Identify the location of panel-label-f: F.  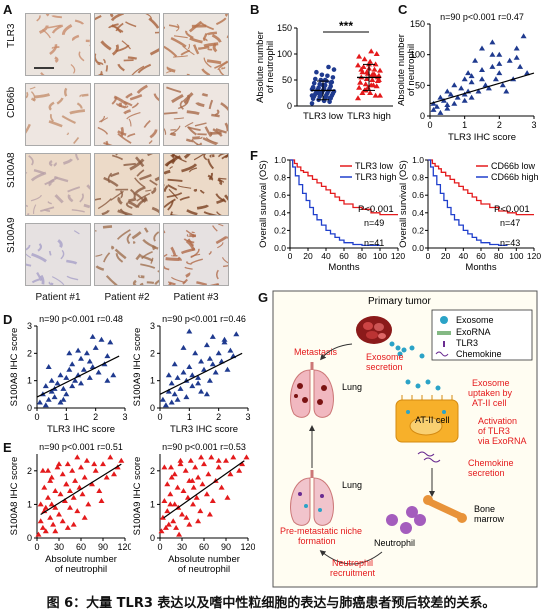
(254, 155).